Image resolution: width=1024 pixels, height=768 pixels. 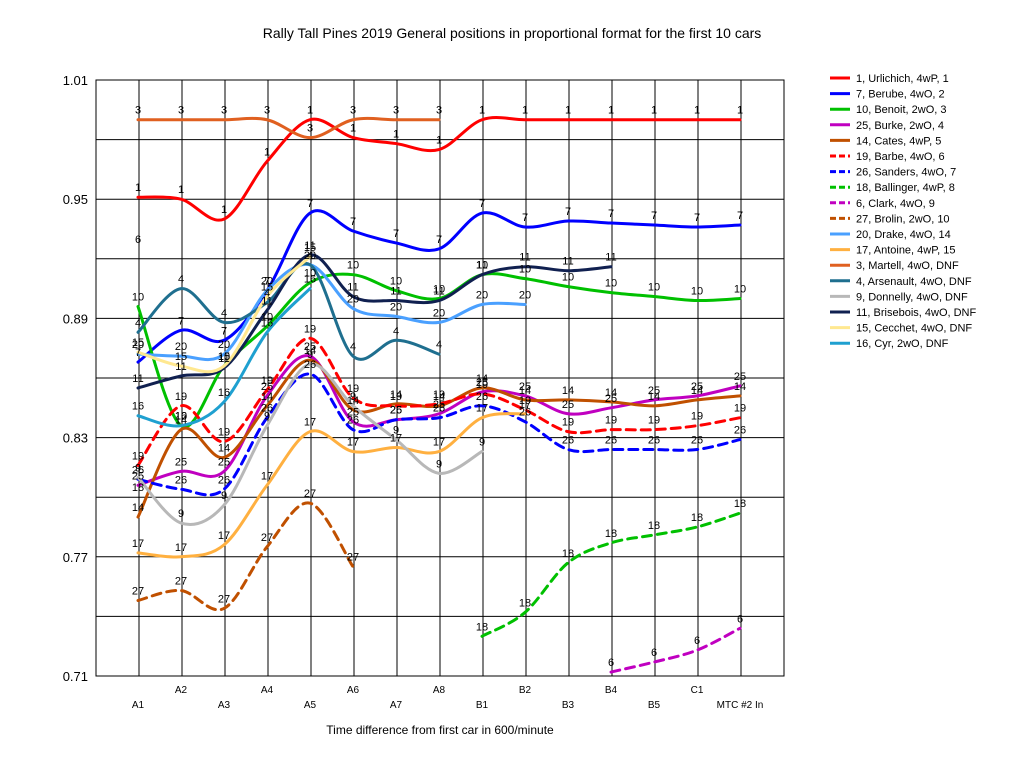 What do you see at coordinates (906, 173) in the screenshot?
I see `legend-label: 26, Sanders, 4wO, 7` at bounding box center [906, 173].